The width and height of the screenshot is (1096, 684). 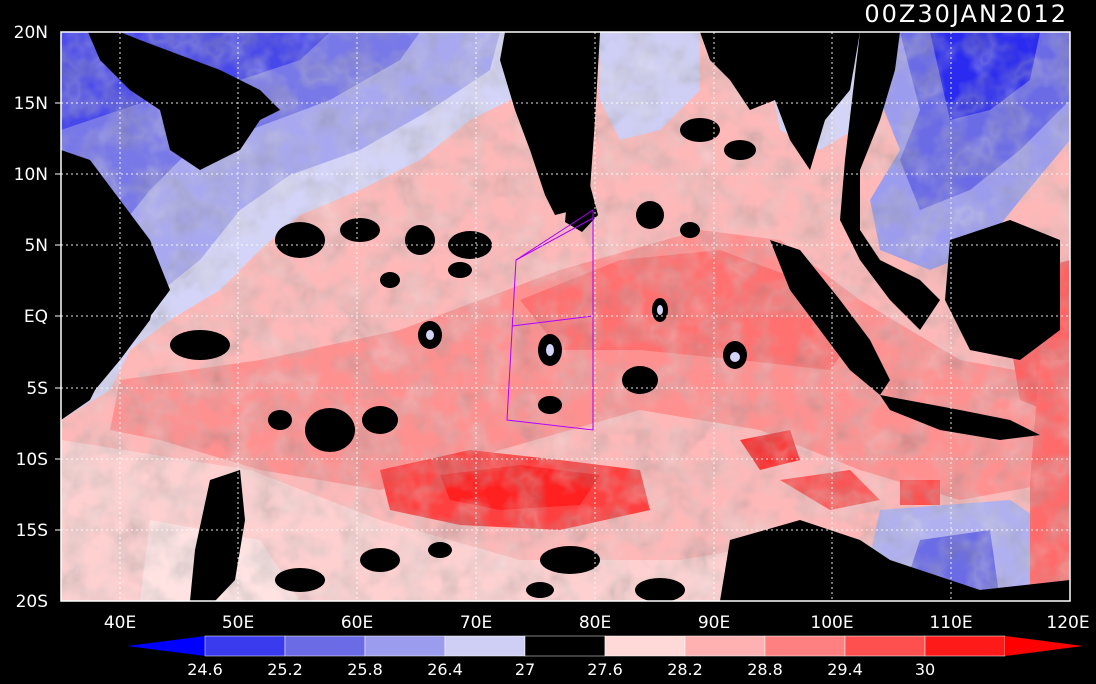 I want to click on landmass-madagascar, so click(x=217, y=535).